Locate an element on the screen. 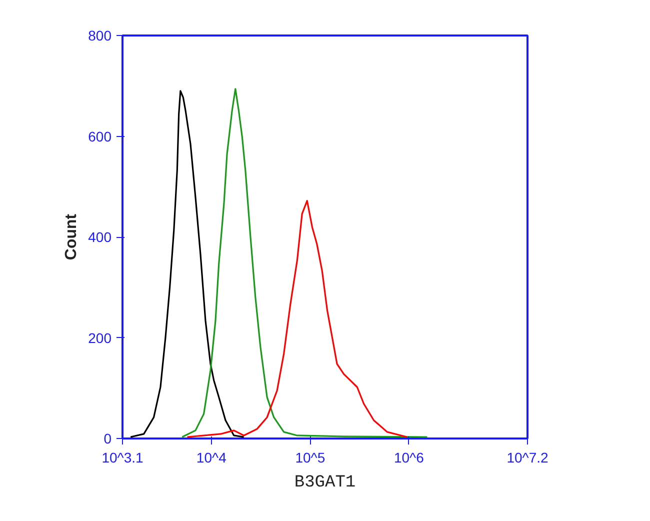 This screenshot has height=521, width=650. x-tick-label: 10^4 is located at coordinates (211, 458).